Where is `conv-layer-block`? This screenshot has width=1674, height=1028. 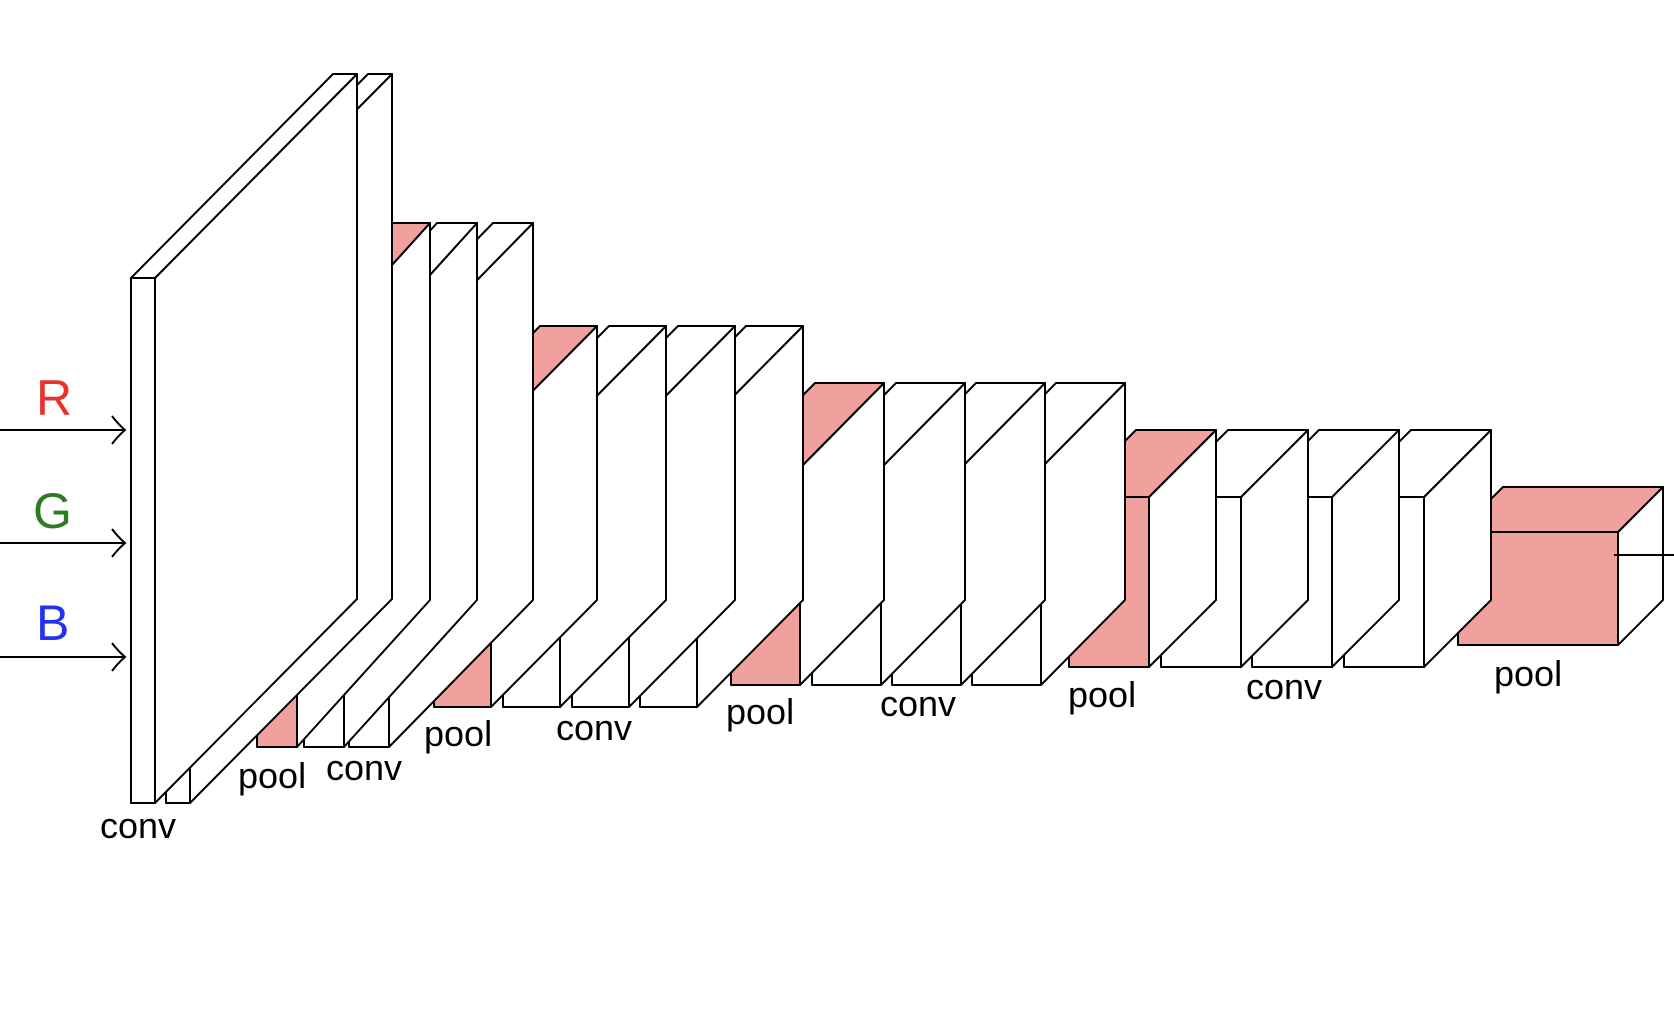
conv-layer-block is located at coordinates (244, 438).